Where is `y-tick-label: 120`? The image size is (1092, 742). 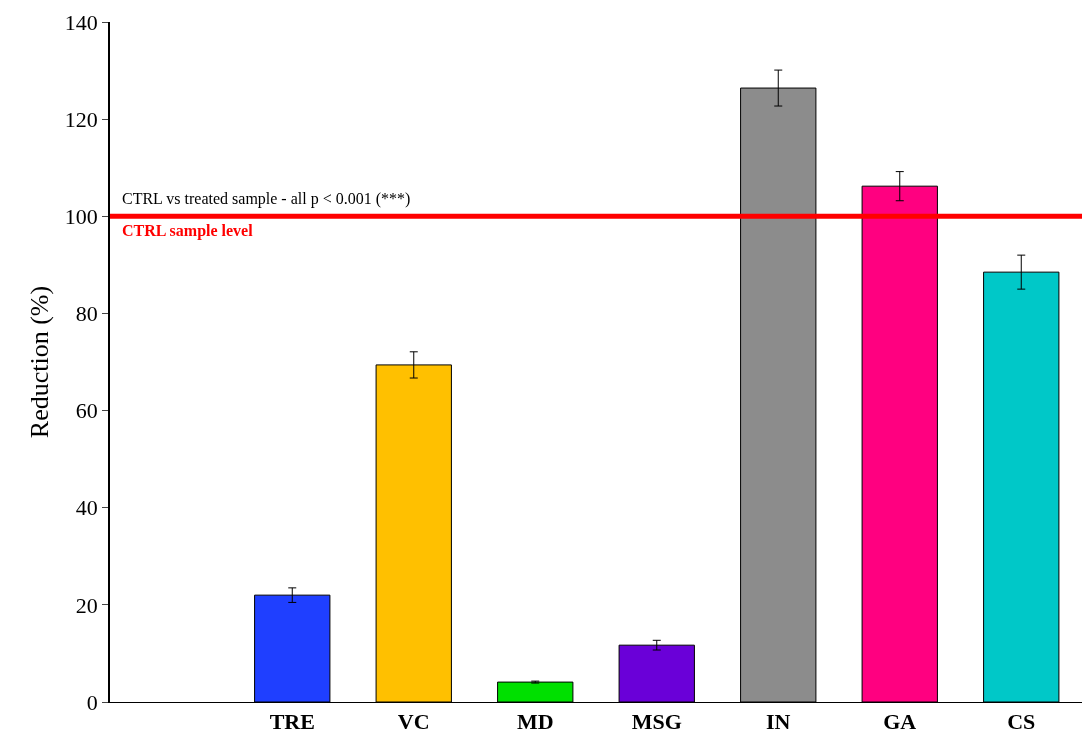
y-tick-label: 120 is located at coordinates (81, 119).